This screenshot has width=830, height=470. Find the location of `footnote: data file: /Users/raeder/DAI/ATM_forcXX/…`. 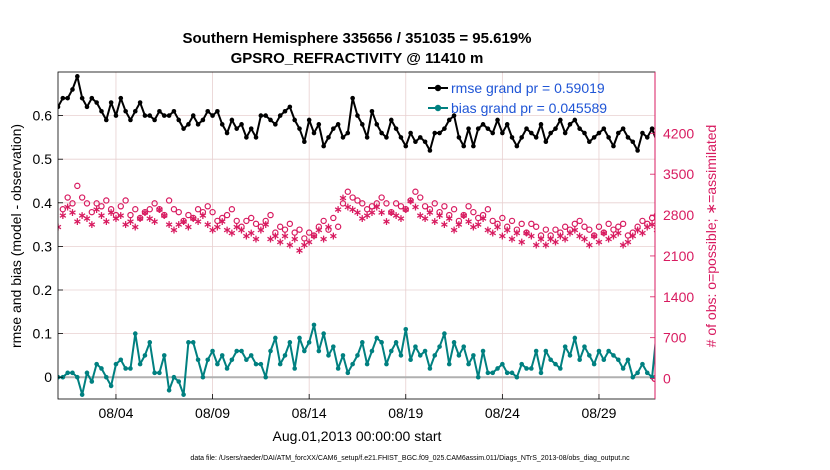

footnote: data file: /Users/raeder/DAI/ATM_forcXX/… is located at coordinates (410, 458).